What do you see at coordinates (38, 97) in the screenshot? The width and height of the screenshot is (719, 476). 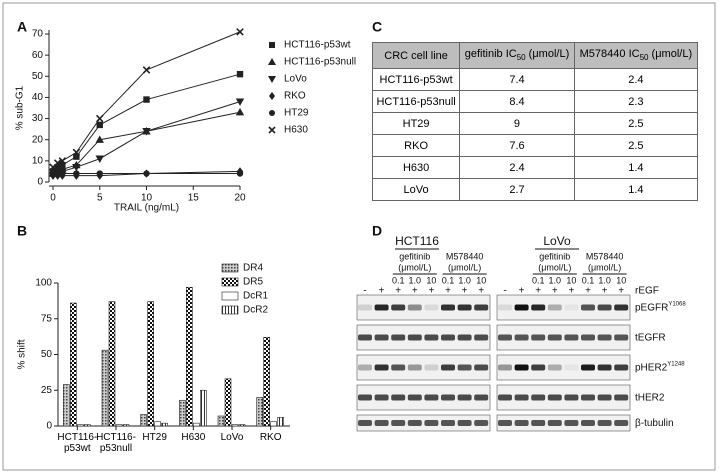 I see `y-tick-label: 40` at bounding box center [38, 97].